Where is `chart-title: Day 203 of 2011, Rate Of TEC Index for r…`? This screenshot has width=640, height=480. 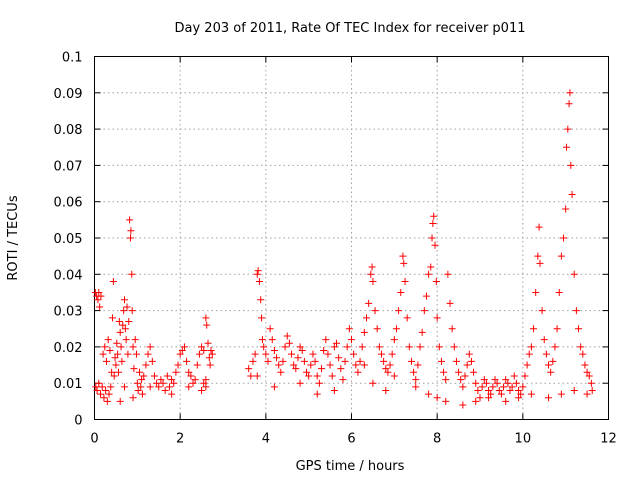
chart-title: Day 203 of 2011, Rate Of TEC Index for r… is located at coordinates (350, 28).